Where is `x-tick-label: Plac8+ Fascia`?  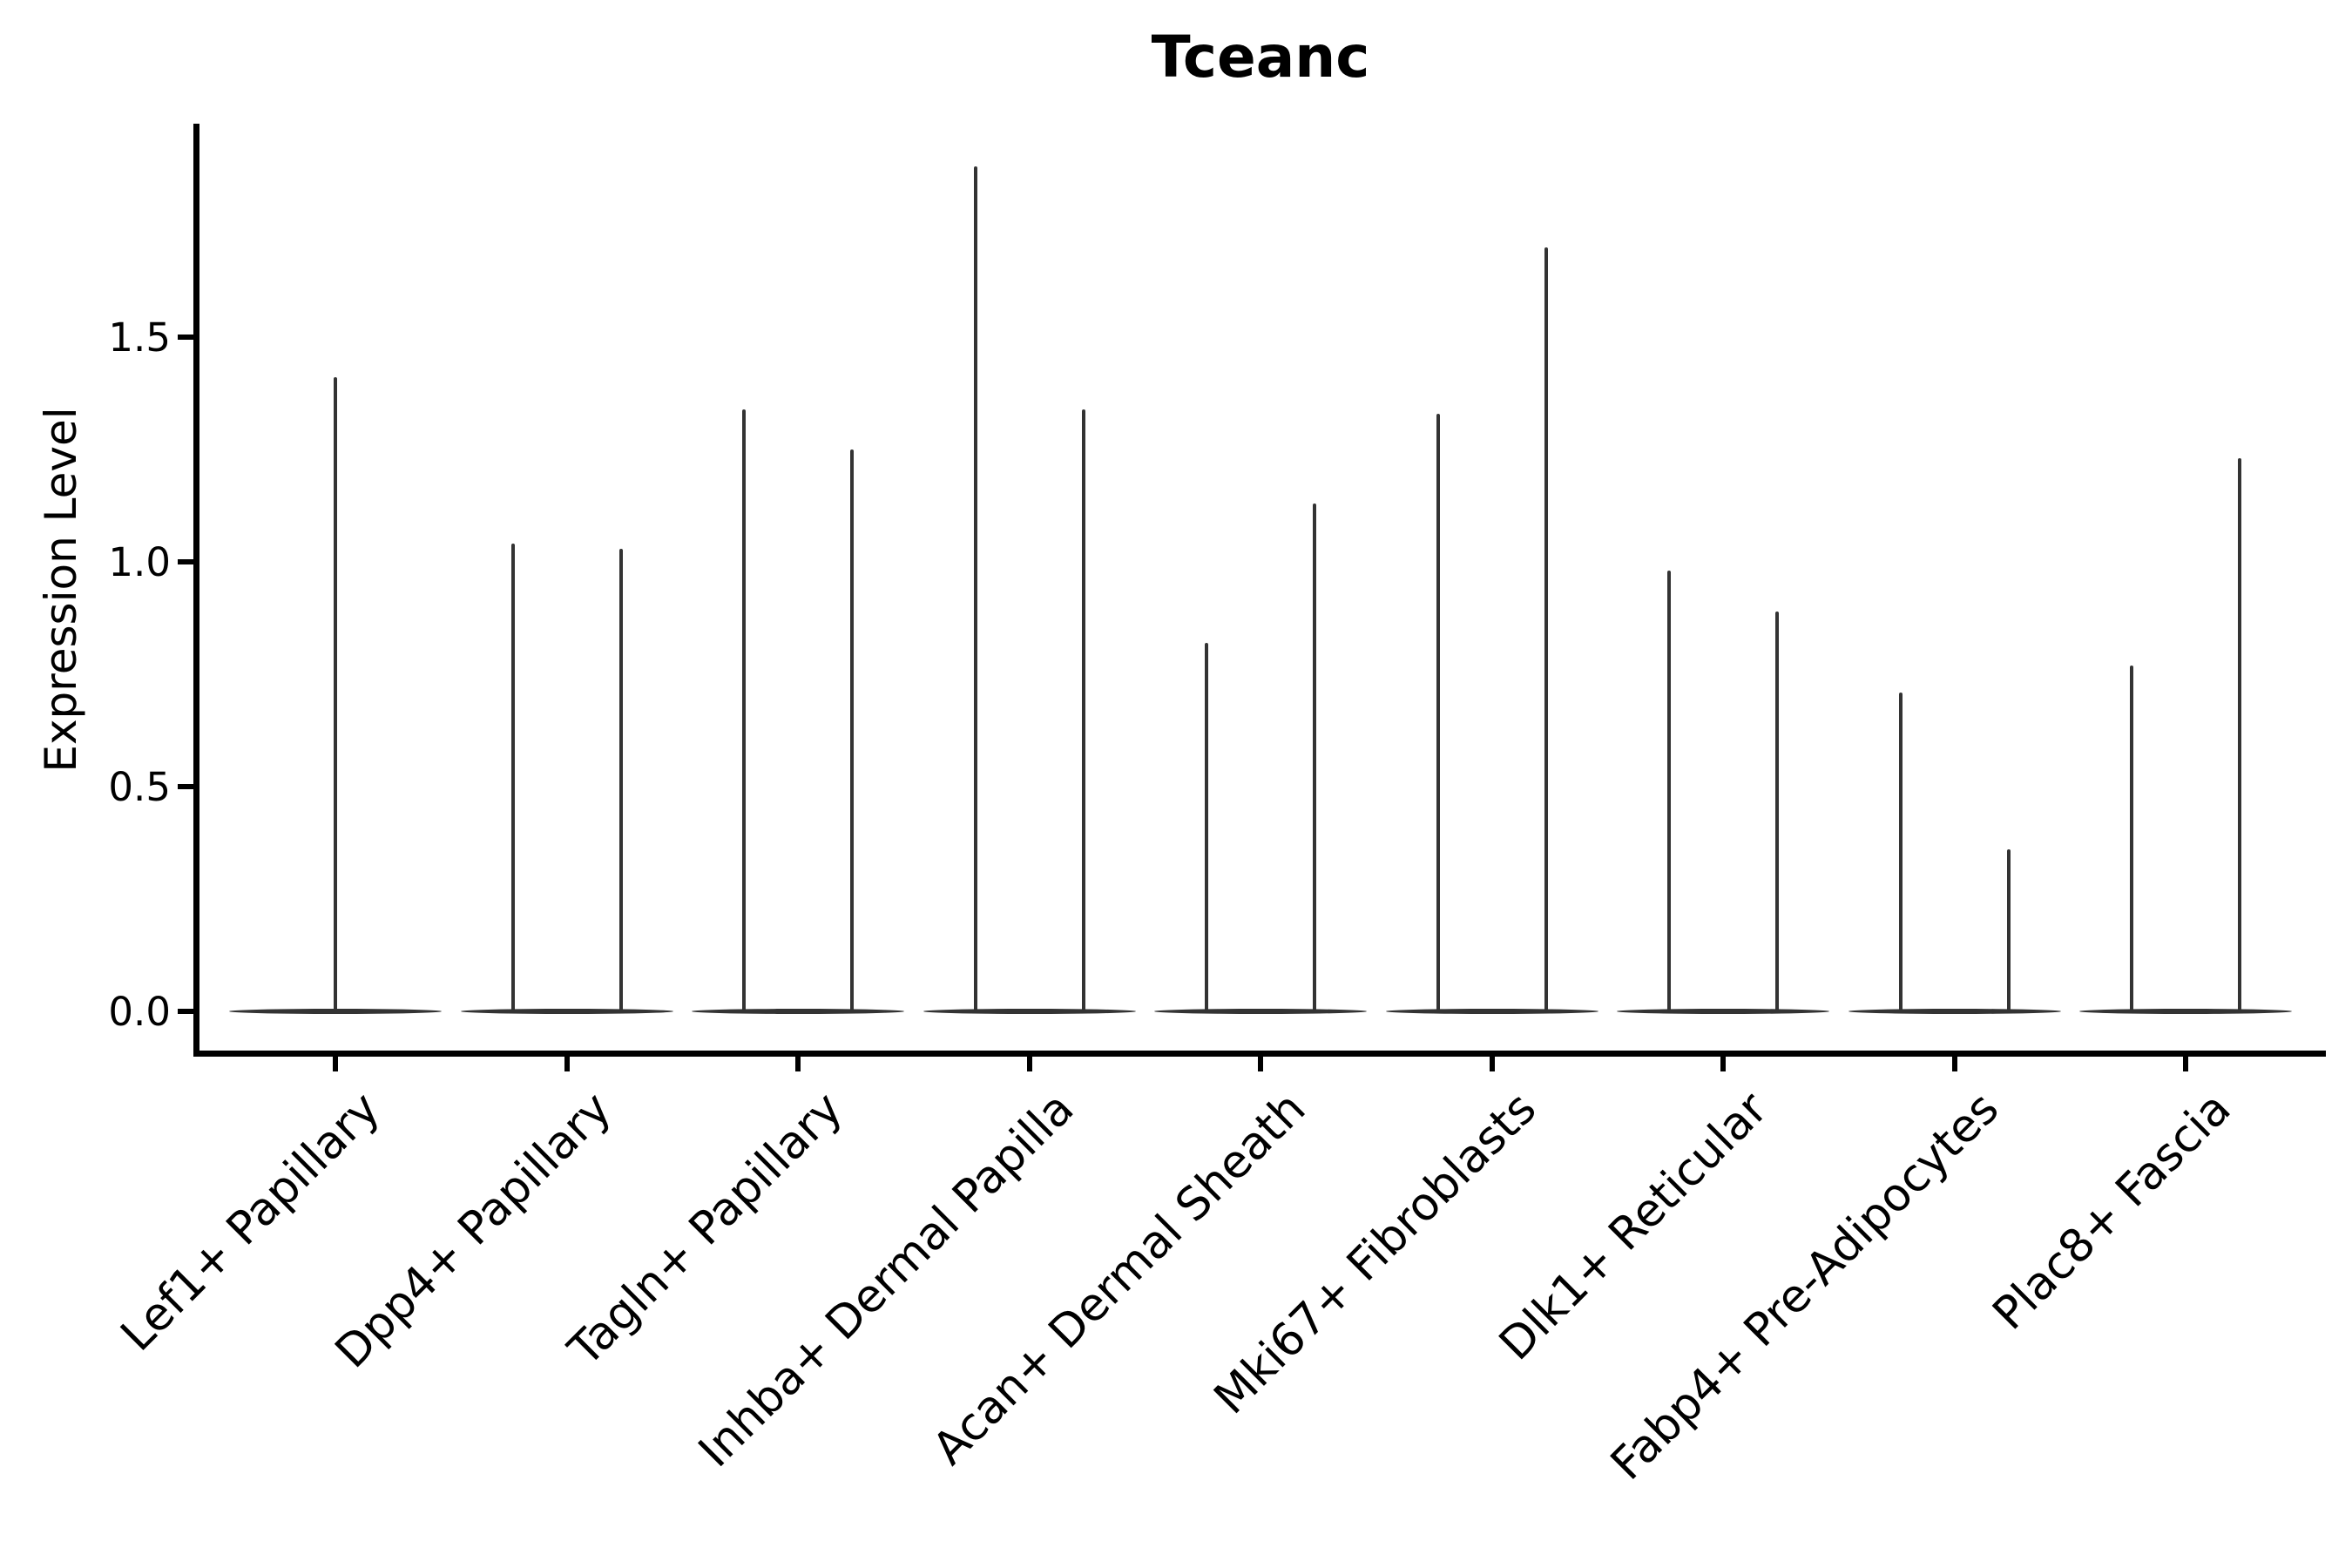 x-tick-label: Plac8+ Fascia is located at coordinates (2112, 1211).